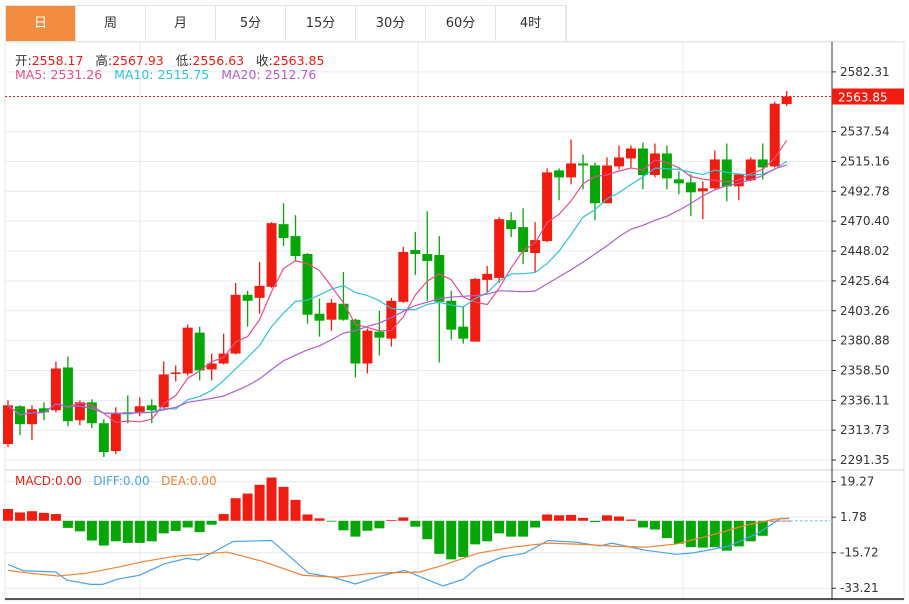 The width and height of the screenshot is (909, 604). What do you see at coordinates (41, 24) in the screenshot?
I see `tab-day: 日` at bounding box center [41, 24].